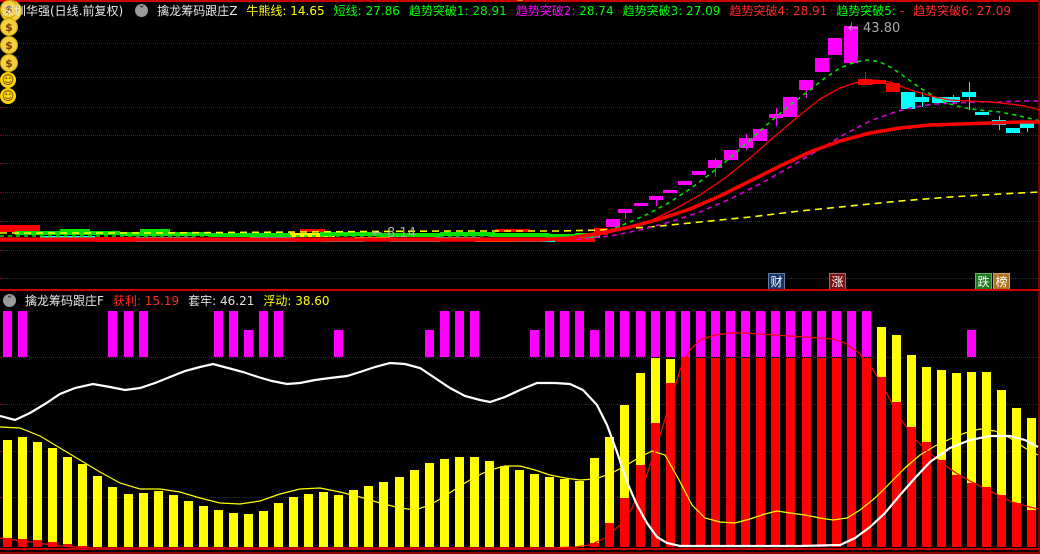 This screenshot has height=554, width=1040. I want to click on indicator-field-4: 趋势突破3: 27.09, so click(671, 10).